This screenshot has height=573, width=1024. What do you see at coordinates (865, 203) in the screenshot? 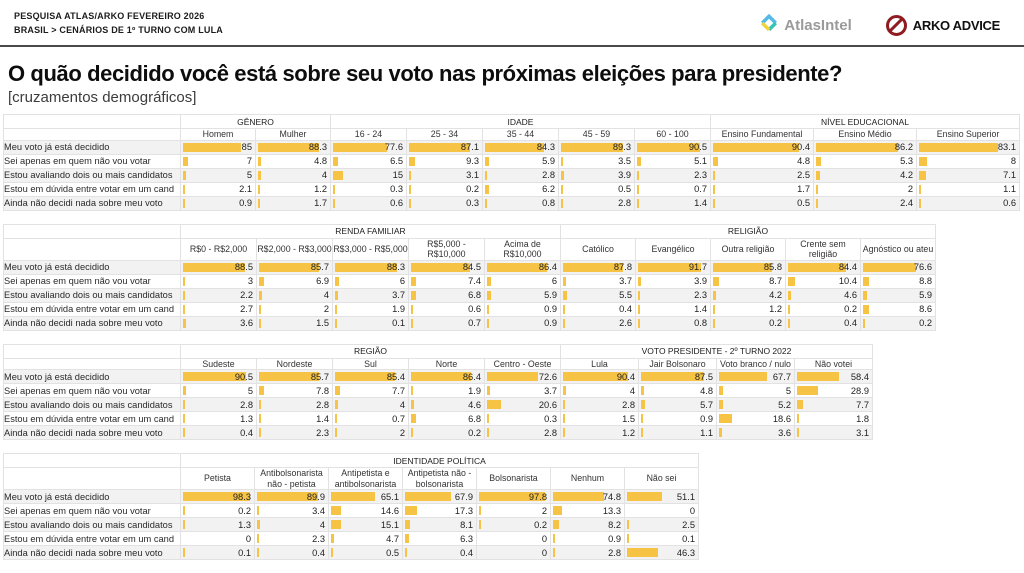
I see `value-cell: 2.4` at bounding box center [865, 203].